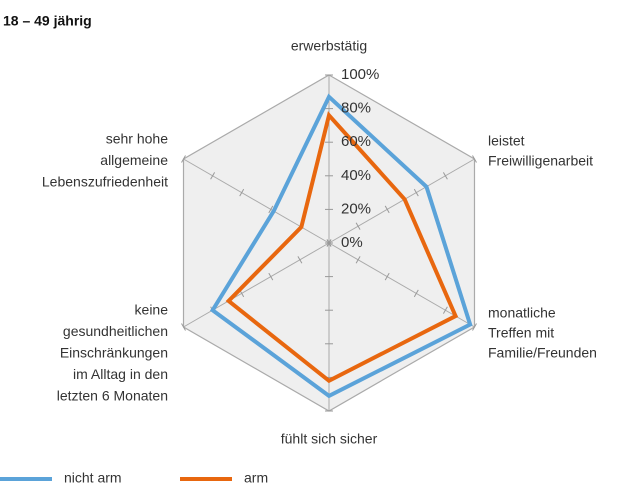 The width and height of the screenshot is (625, 488). What do you see at coordinates (114, 353) in the screenshot?
I see `category-label: Einschränkungen` at bounding box center [114, 353].